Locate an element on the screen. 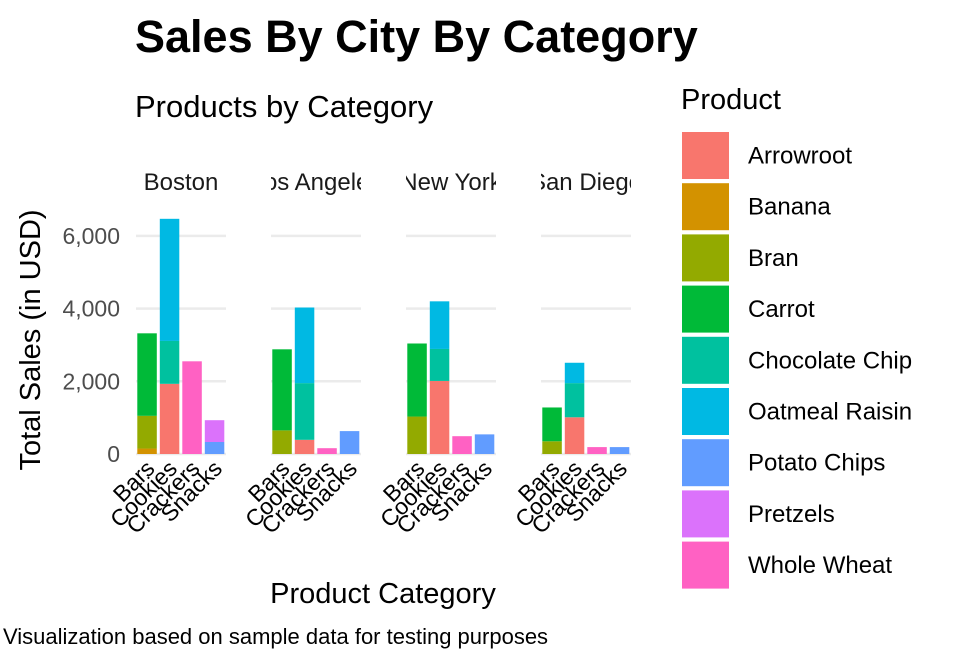  legend-label: Banana is located at coordinates (789, 207).